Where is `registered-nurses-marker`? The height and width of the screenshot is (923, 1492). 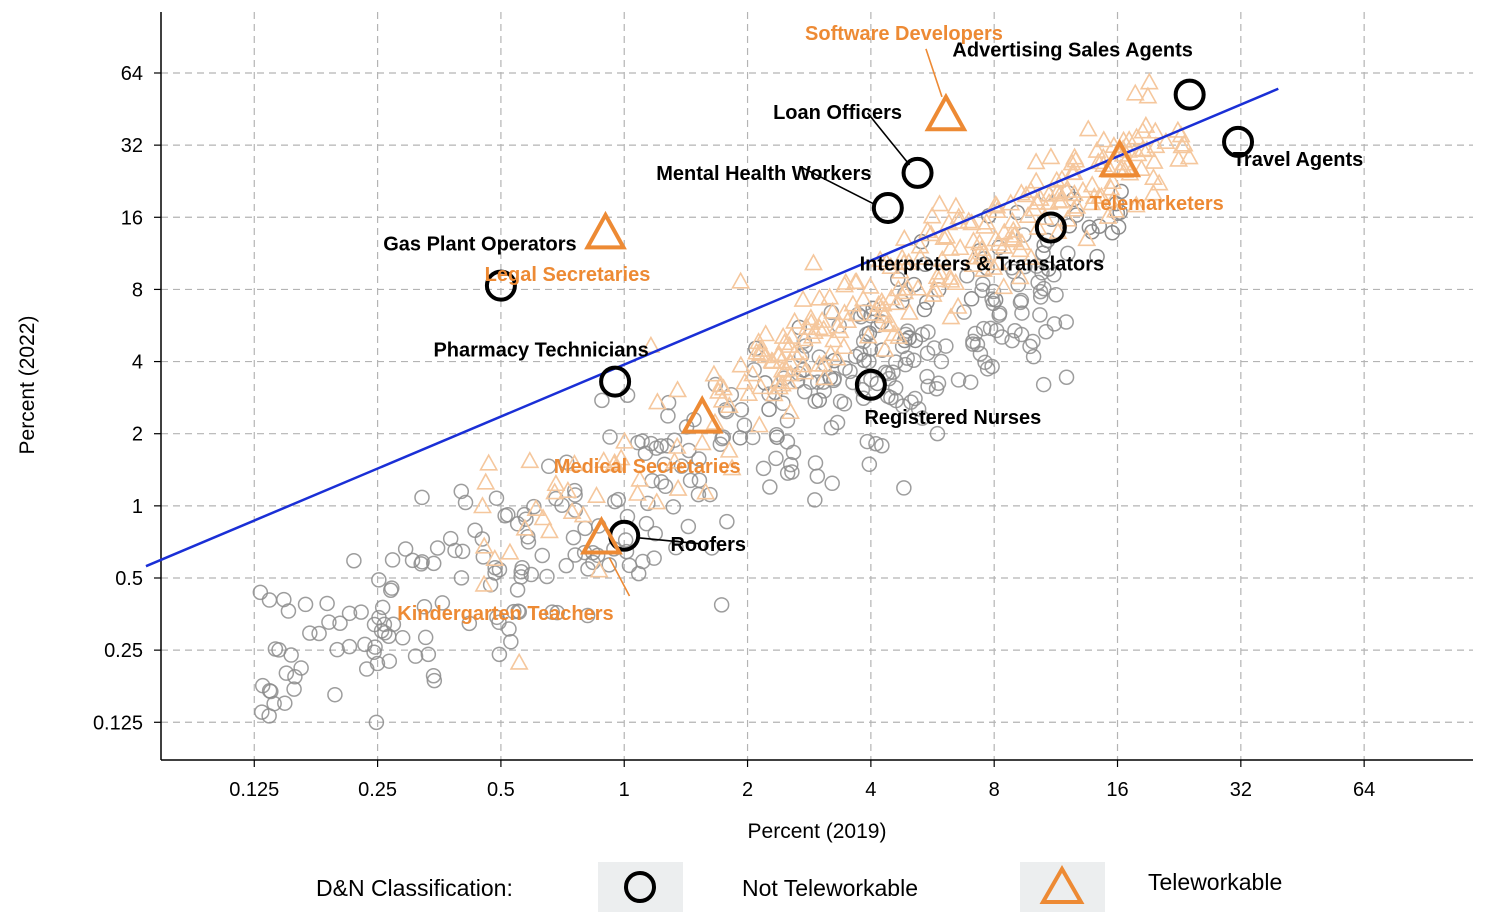
registered-nurses-marker is located at coordinates (870, 384).